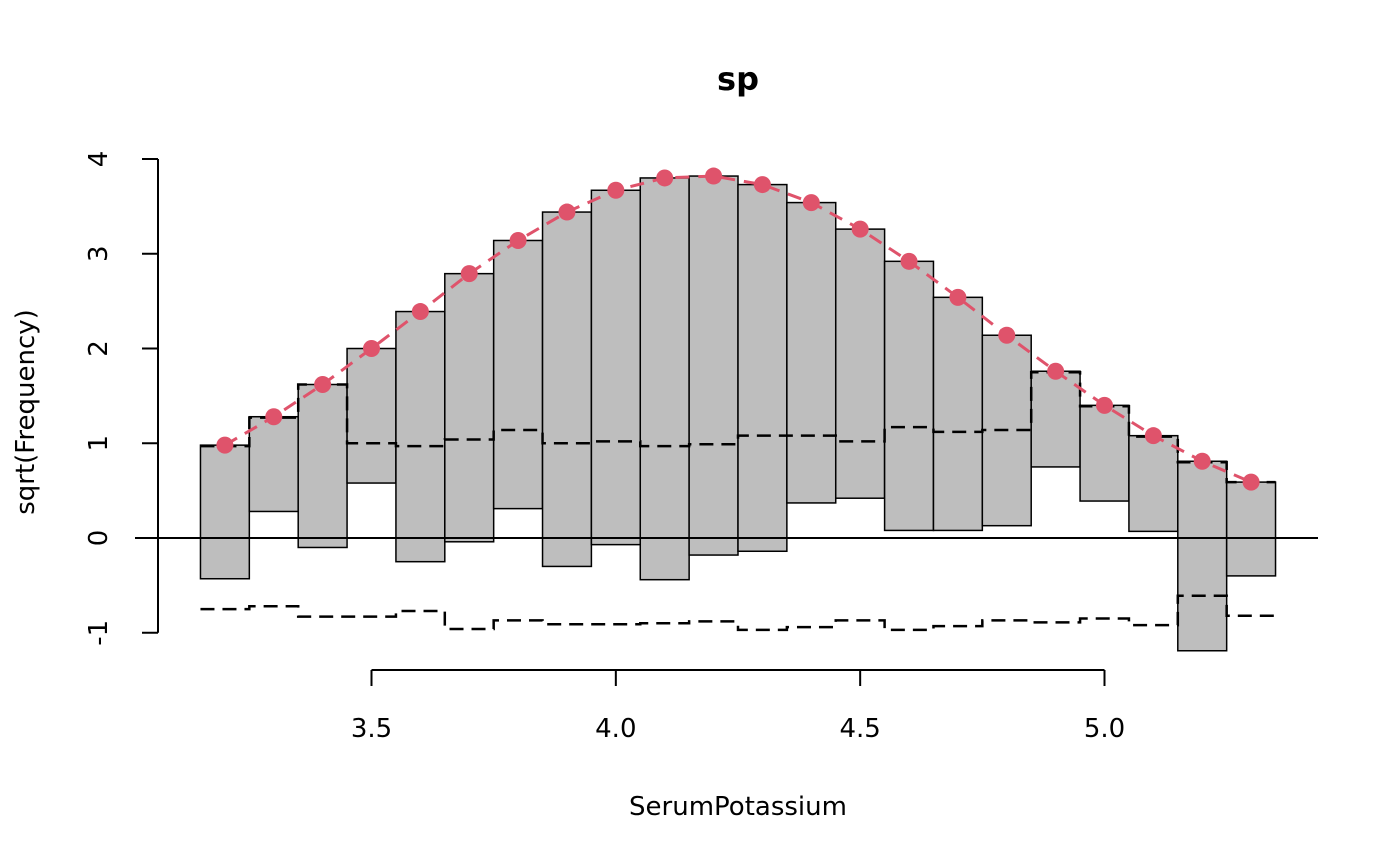 Image resolution: width=1400 pixels, height=866 pixels. I want to click on x-tick-label: 4.5, so click(859, 729).